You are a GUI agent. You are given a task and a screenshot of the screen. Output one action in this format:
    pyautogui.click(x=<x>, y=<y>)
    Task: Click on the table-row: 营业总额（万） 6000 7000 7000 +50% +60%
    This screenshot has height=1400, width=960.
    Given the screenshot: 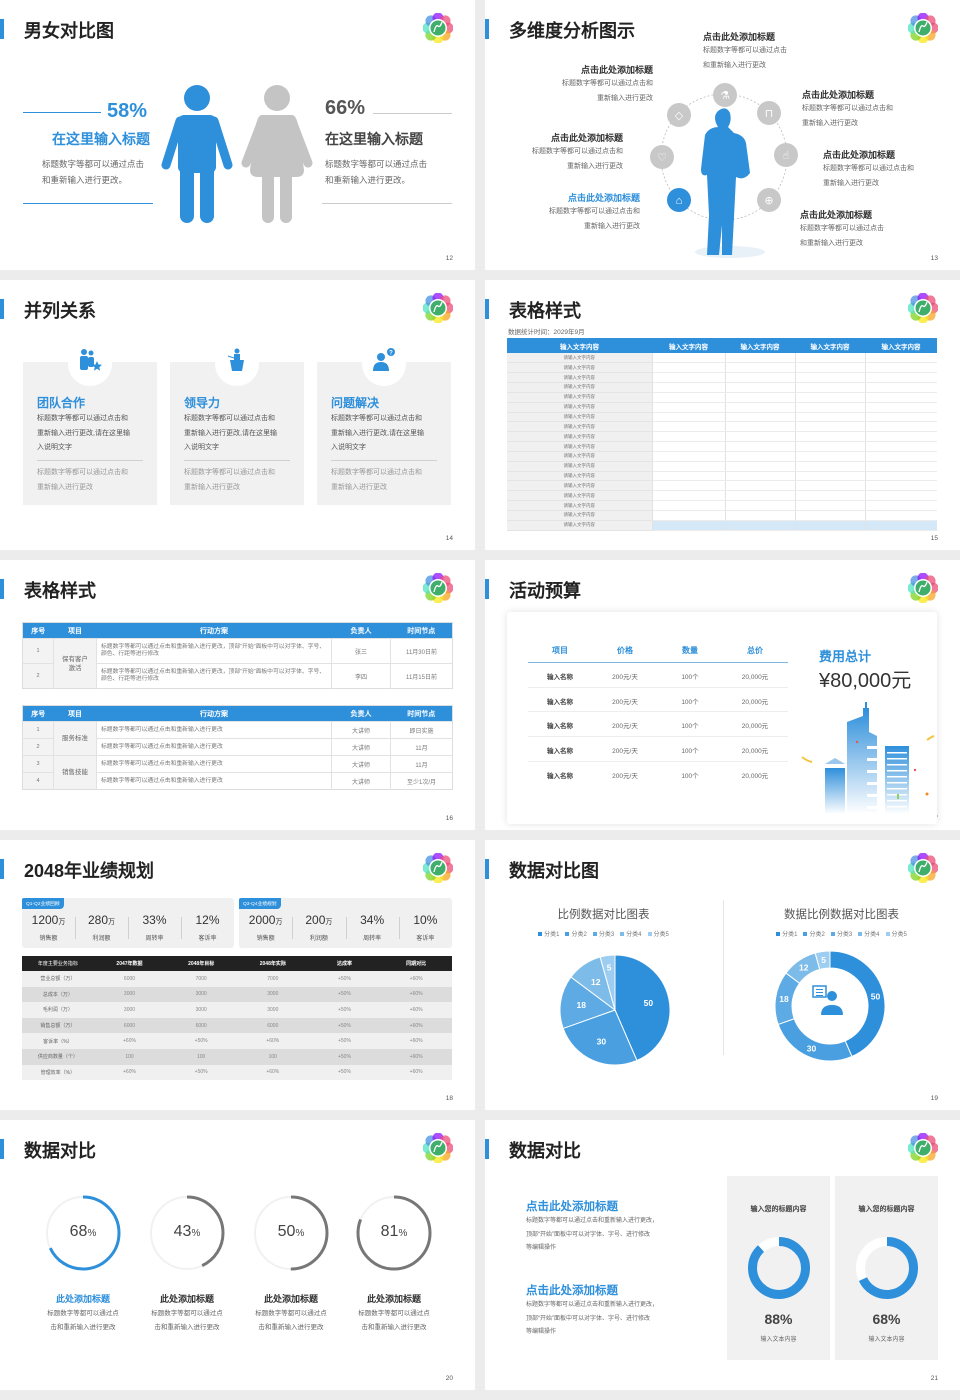 What is the action you would take?
    pyautogui.click(x=237, y=979)
    